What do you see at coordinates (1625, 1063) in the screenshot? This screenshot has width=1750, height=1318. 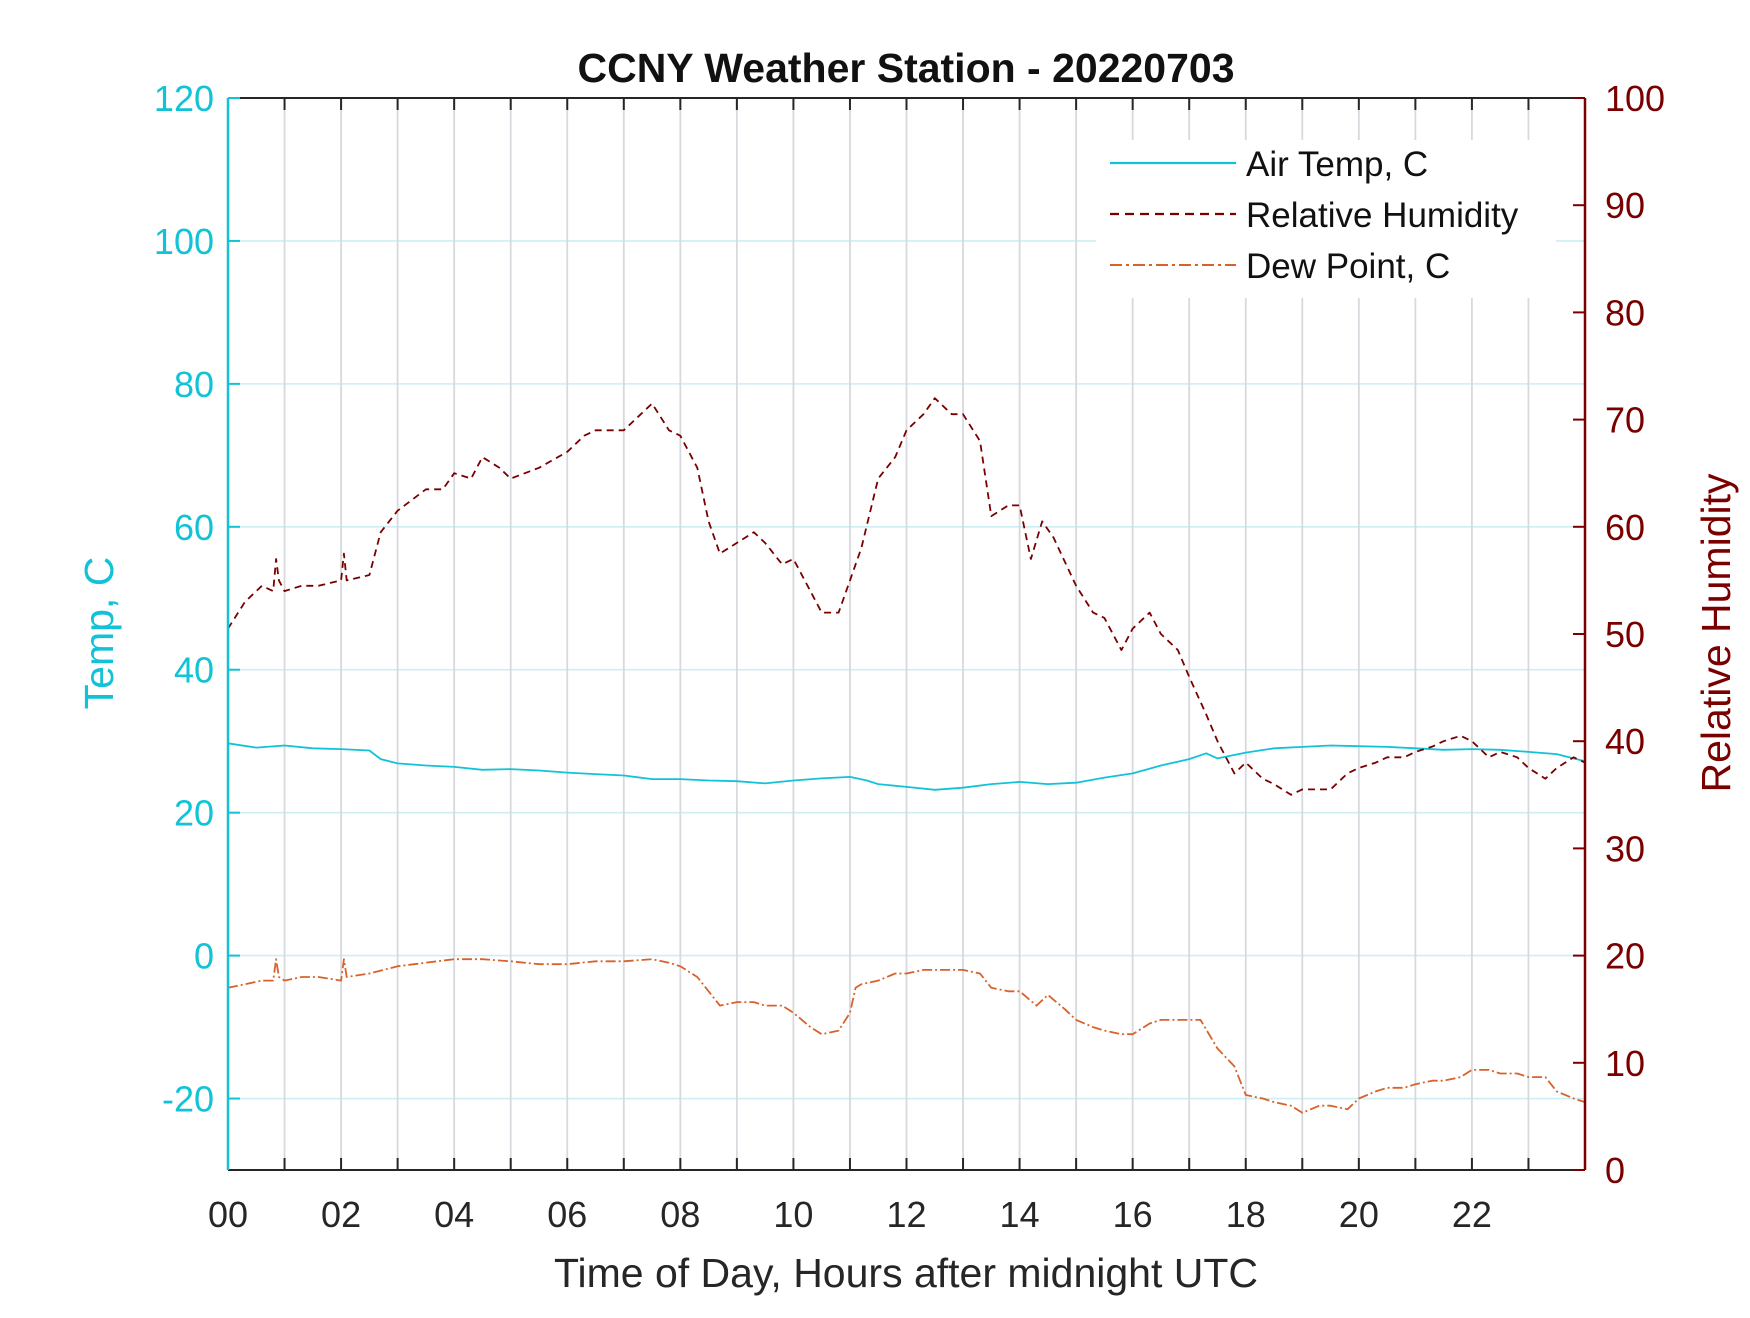 I see `y-right-tick-label: 10` at bounding box center [1625, 1063].